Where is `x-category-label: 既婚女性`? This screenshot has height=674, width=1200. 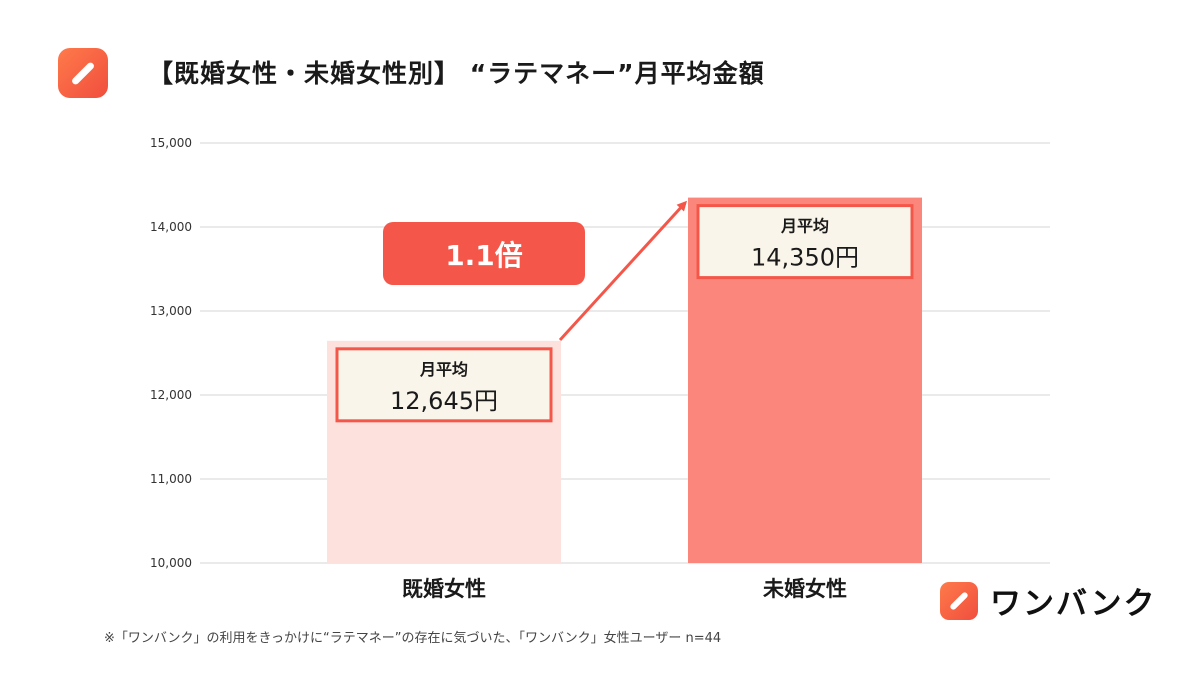
x-category-label: 既婚女性 is located at coordinates (444, 589).